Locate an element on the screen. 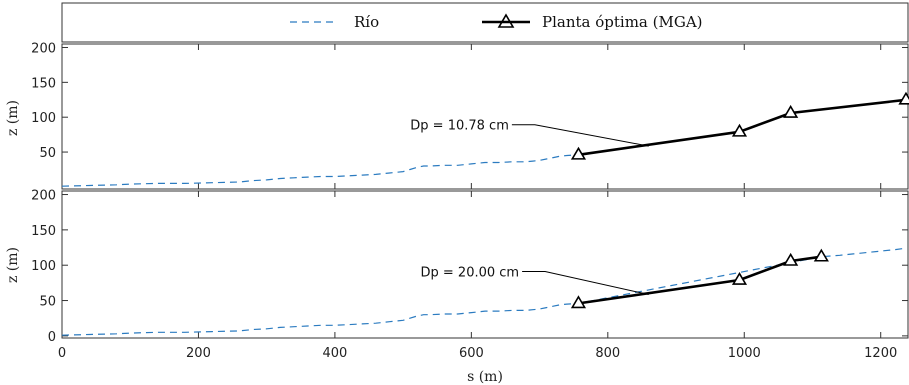 This screenshot has width=909, height=385. annotation-label: Dp = 20.00 cm is located at coordinates (470, 273).